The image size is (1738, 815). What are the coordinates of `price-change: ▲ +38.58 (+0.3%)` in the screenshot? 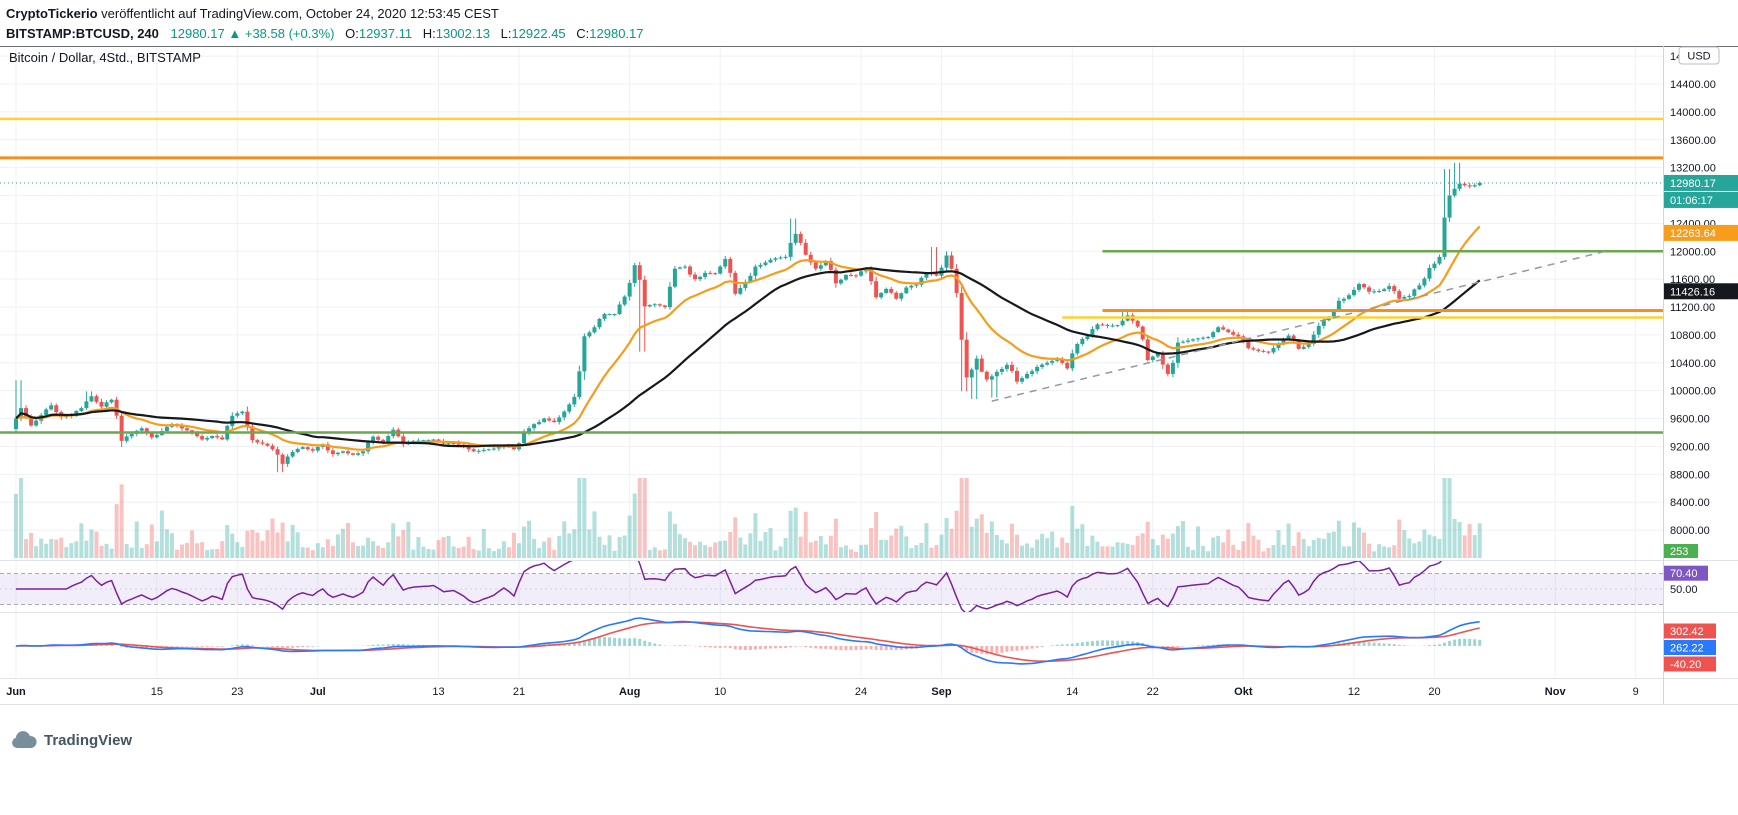 It's located at (281, 33).